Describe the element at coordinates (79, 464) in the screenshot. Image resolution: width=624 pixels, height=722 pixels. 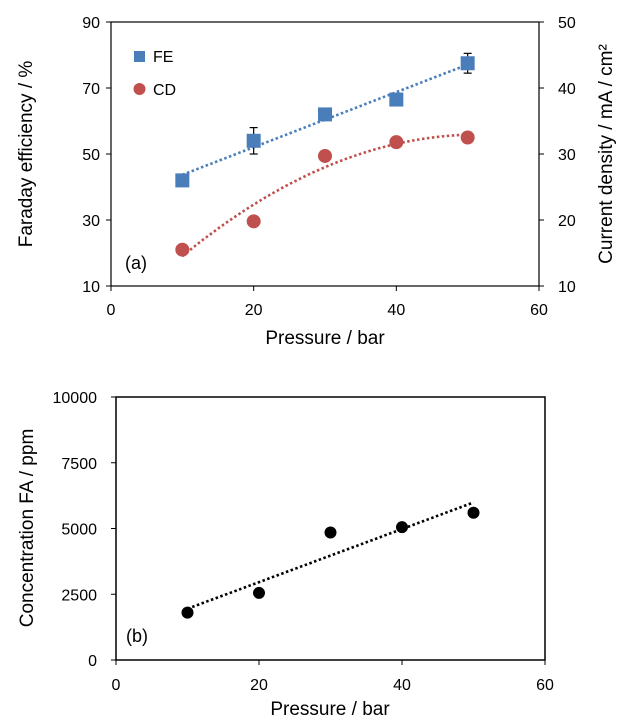
I see `y-tick-label: 7500` at that location.